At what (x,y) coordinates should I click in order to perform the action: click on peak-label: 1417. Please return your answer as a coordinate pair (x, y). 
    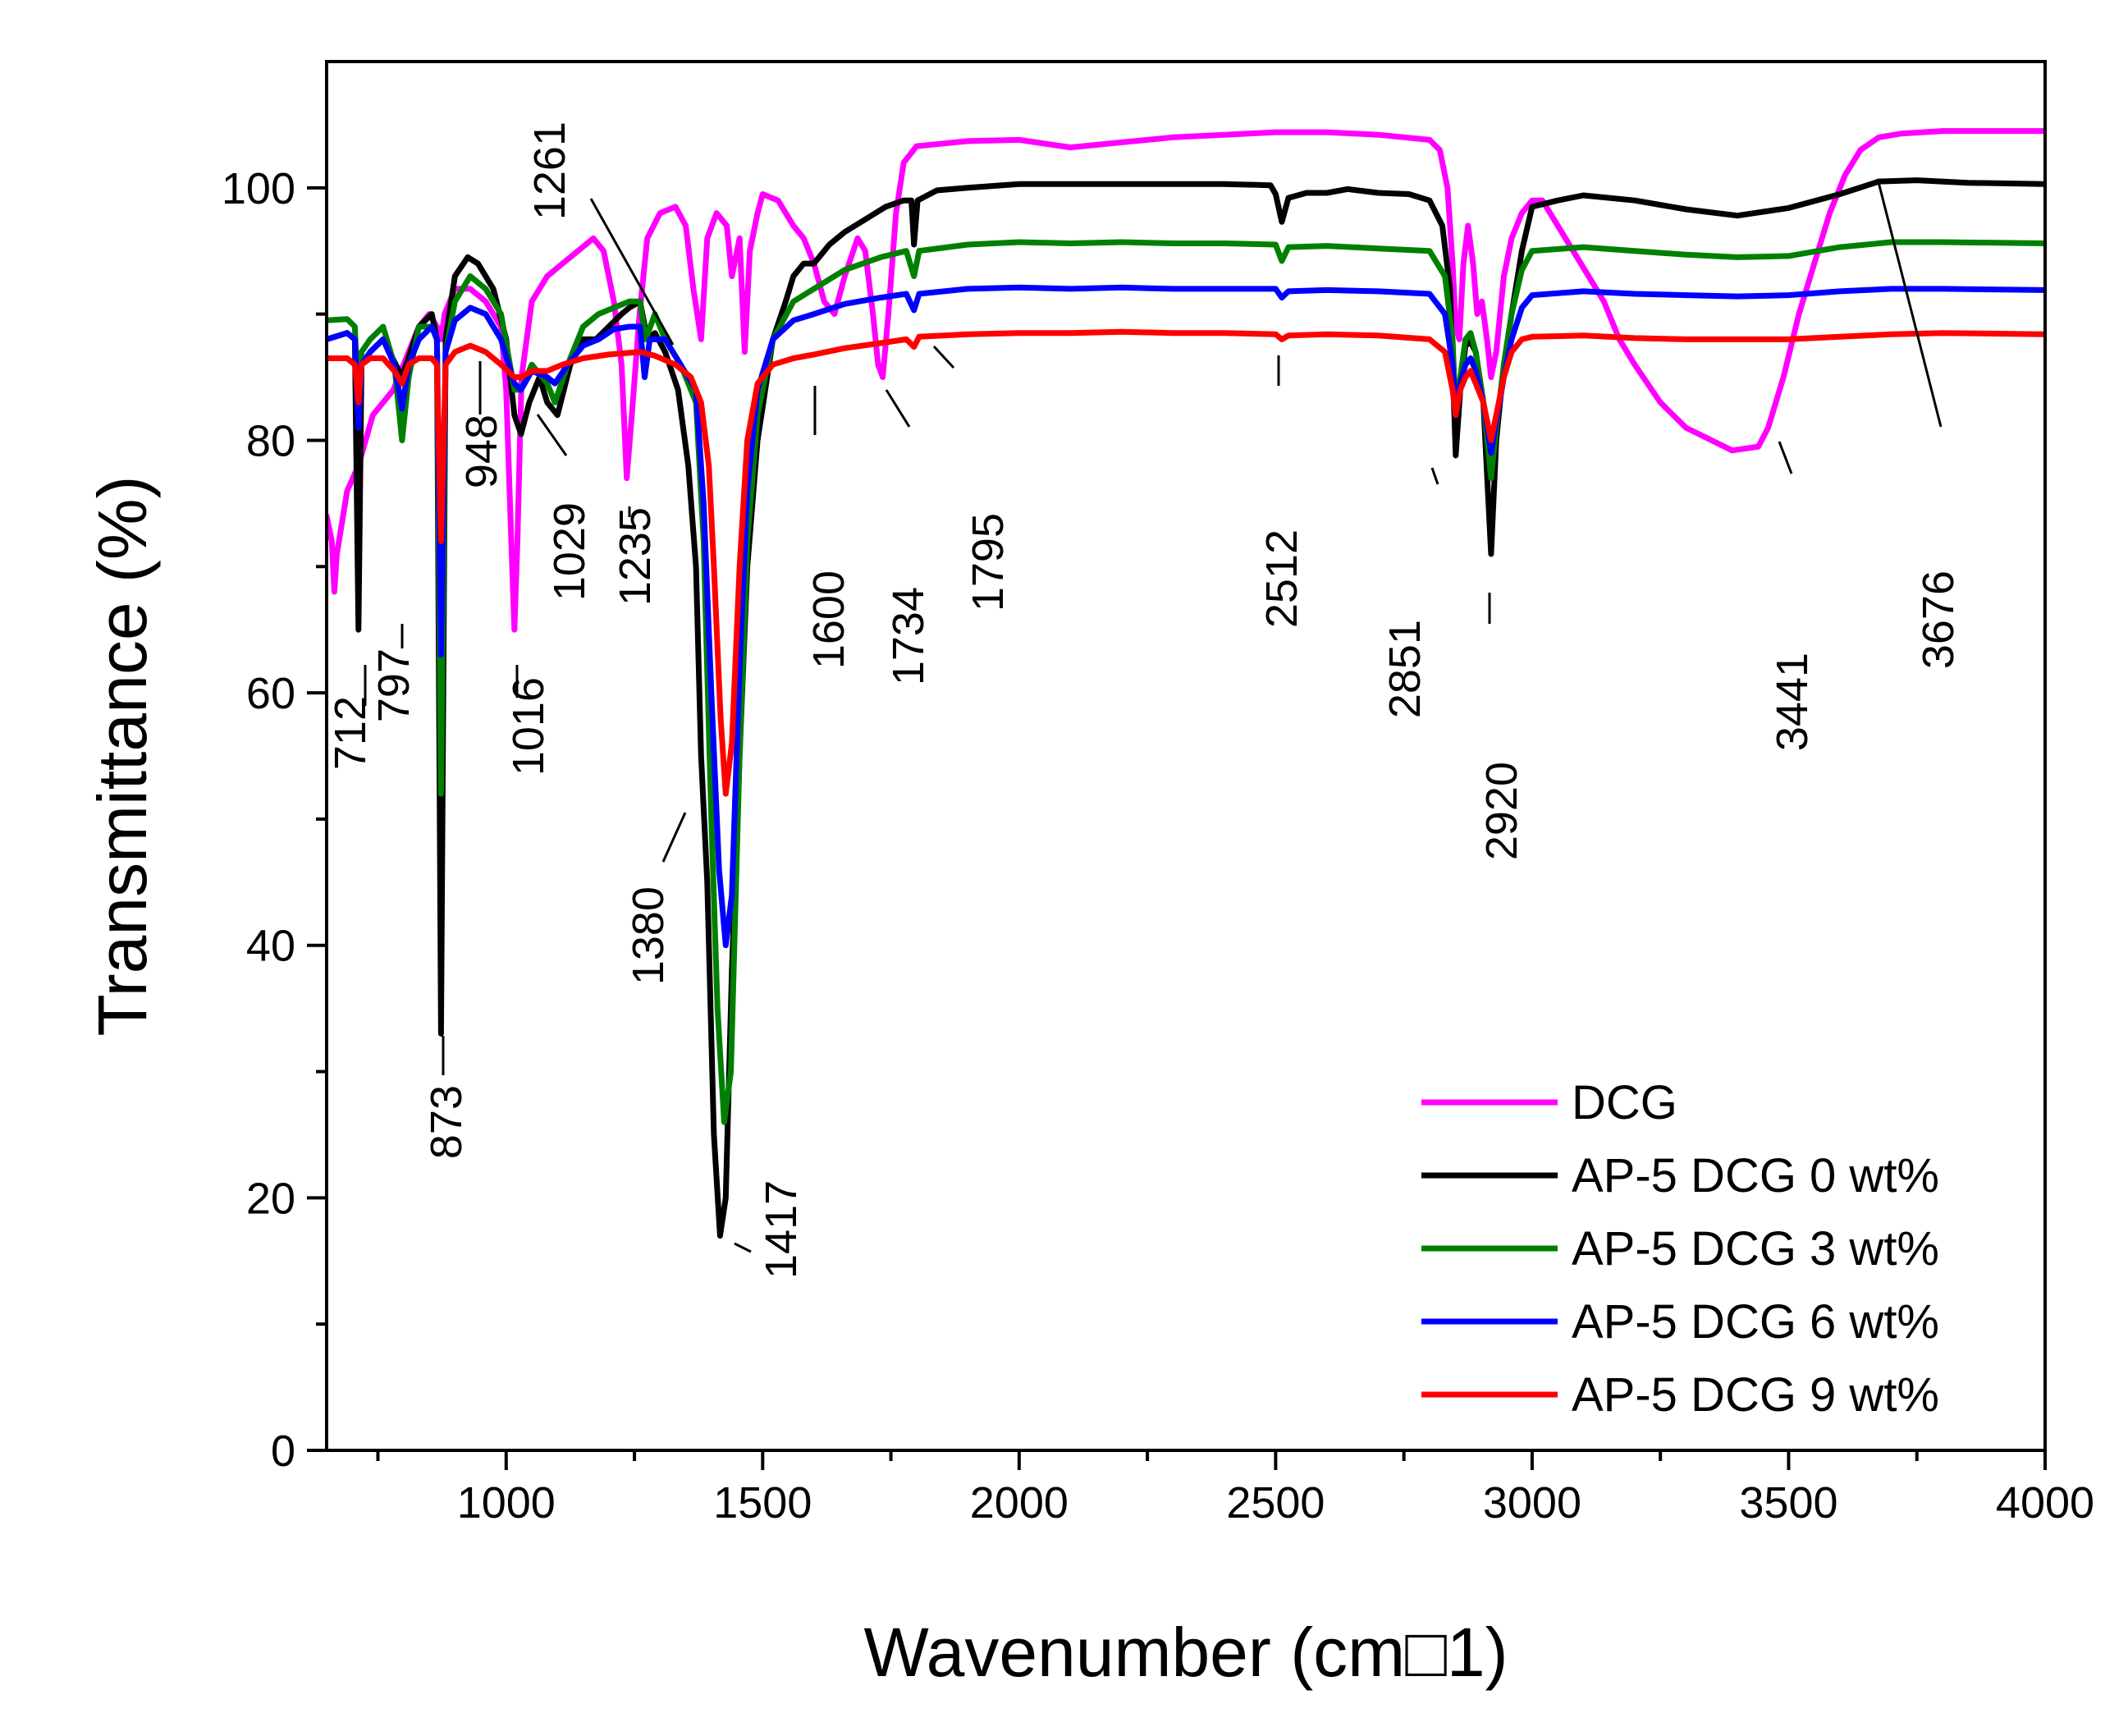
    Looking at the image, I should click on (782, 1229).